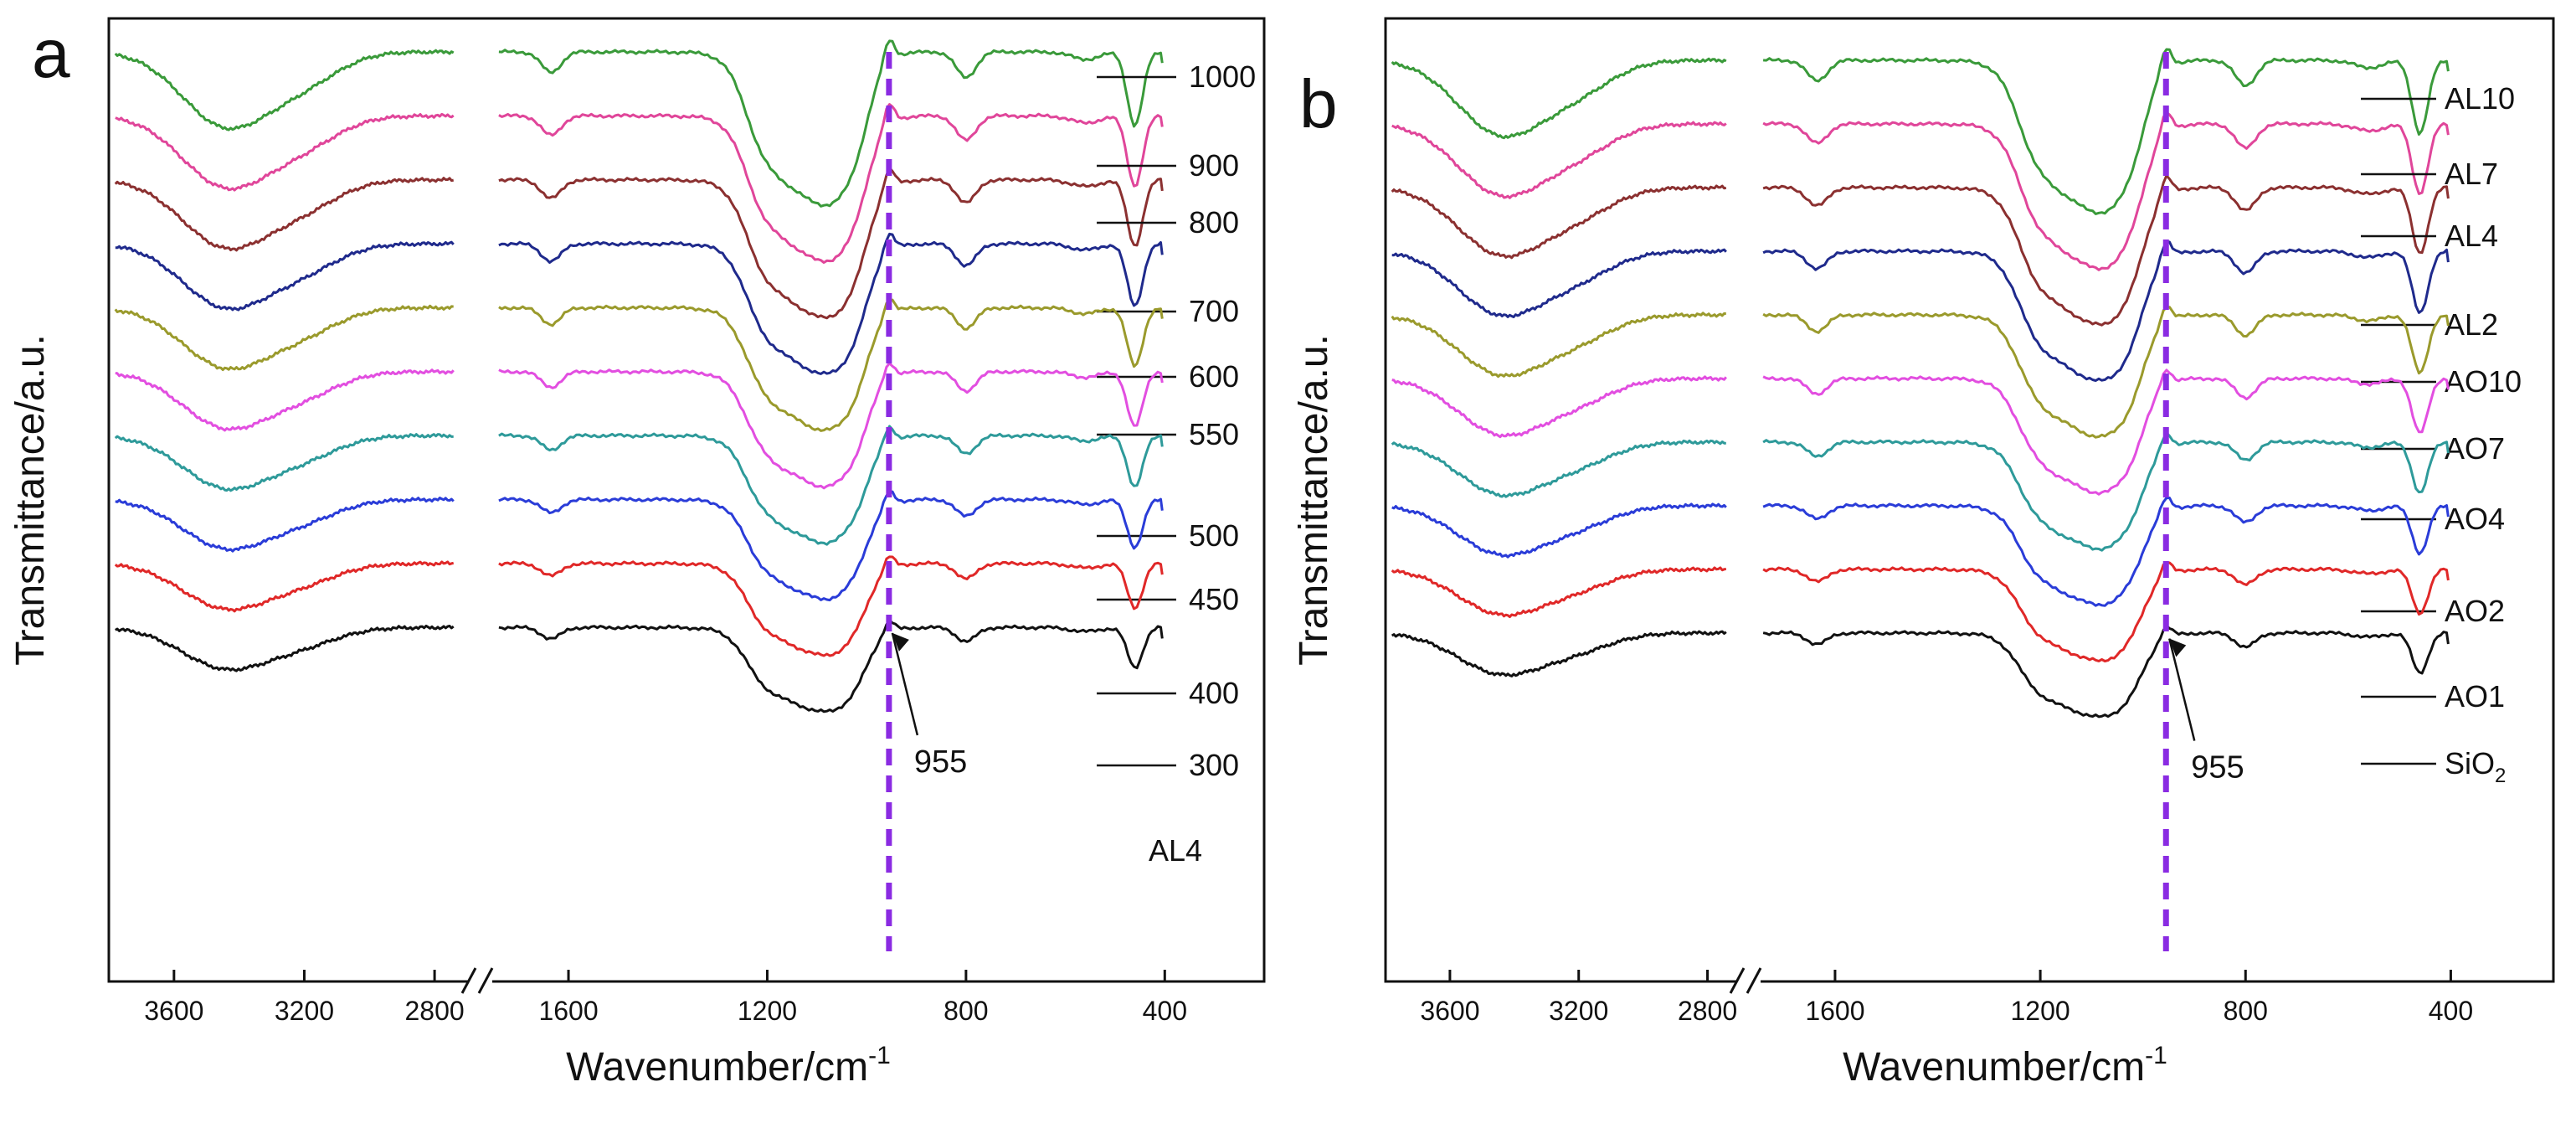 Image resolution: width=2576 pixels, height=1123 pixels. What do you see at coordinates (1214, 311) in the screenshot?
I see `legend-label: 700` at bounding box center [1214, 311].